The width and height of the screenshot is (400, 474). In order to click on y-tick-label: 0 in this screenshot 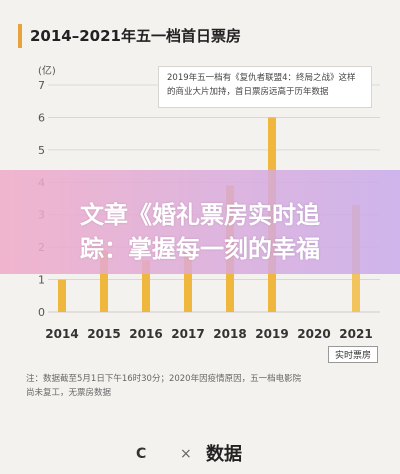, I will do `click(41, 312)`.